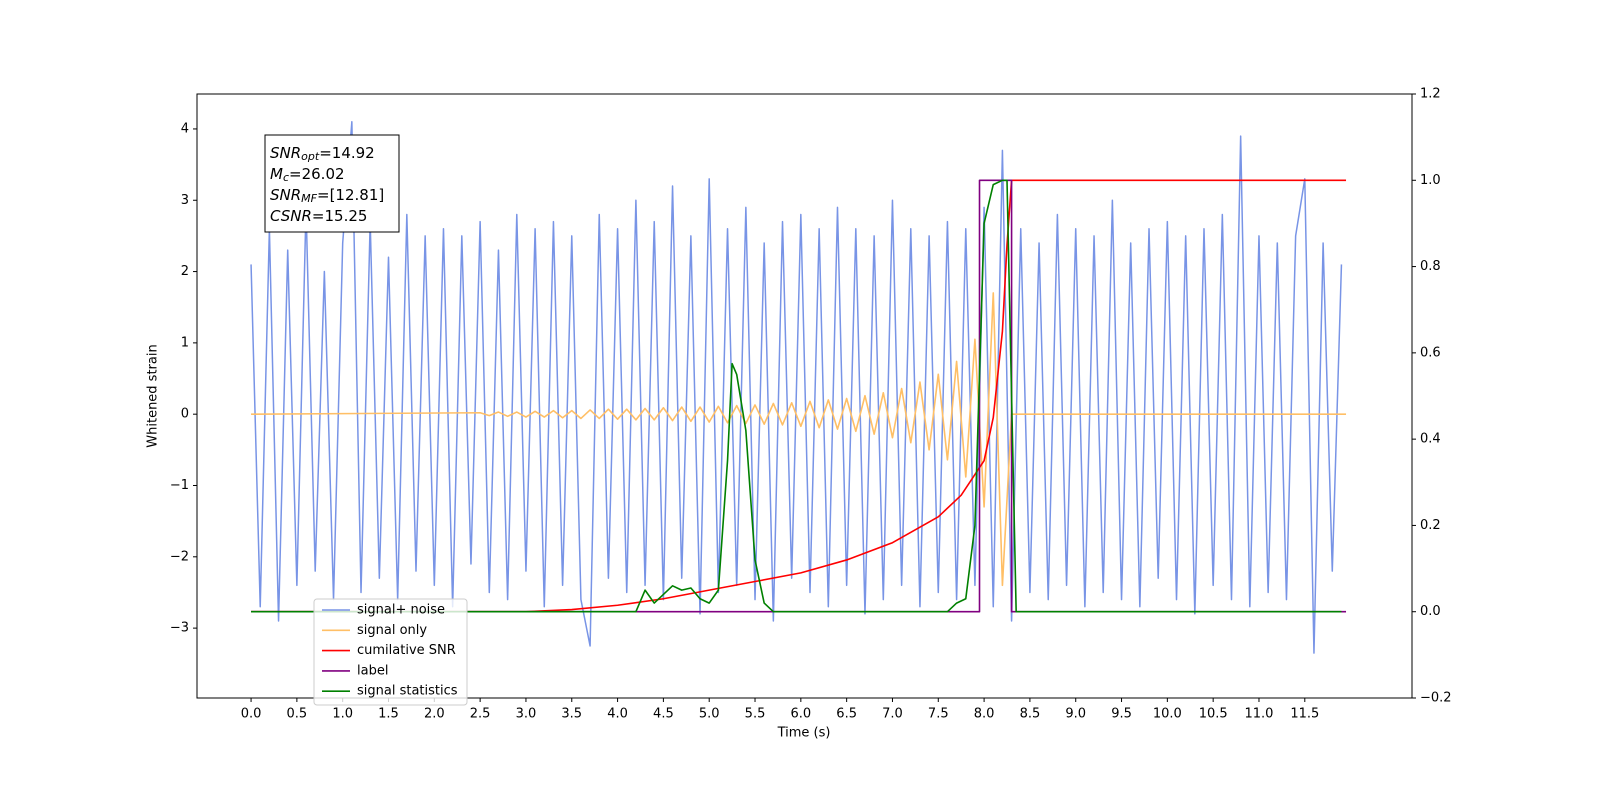 Image resolution: width=1600 pixels, height=800 pixels. Describe the element at coordinates (1259, 714) in the screenshot. I see `x-tick-label: 11.0` at that location.